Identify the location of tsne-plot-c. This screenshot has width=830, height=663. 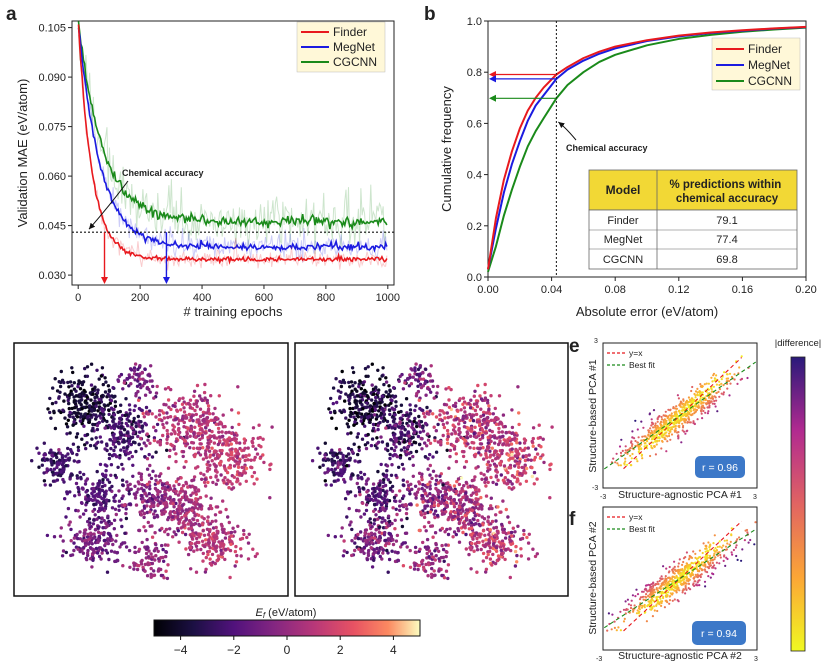
(151, 469).